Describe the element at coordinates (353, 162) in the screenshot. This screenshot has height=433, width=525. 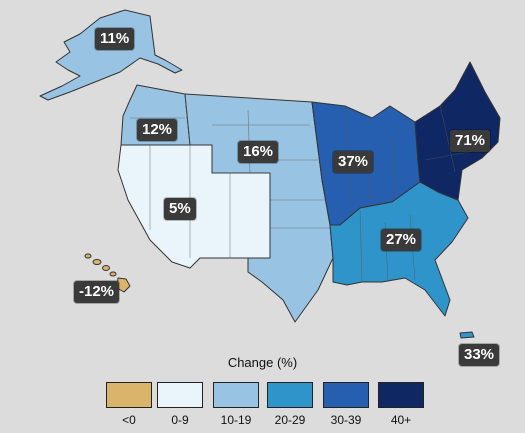
I see `region-label: 37%` at that location.